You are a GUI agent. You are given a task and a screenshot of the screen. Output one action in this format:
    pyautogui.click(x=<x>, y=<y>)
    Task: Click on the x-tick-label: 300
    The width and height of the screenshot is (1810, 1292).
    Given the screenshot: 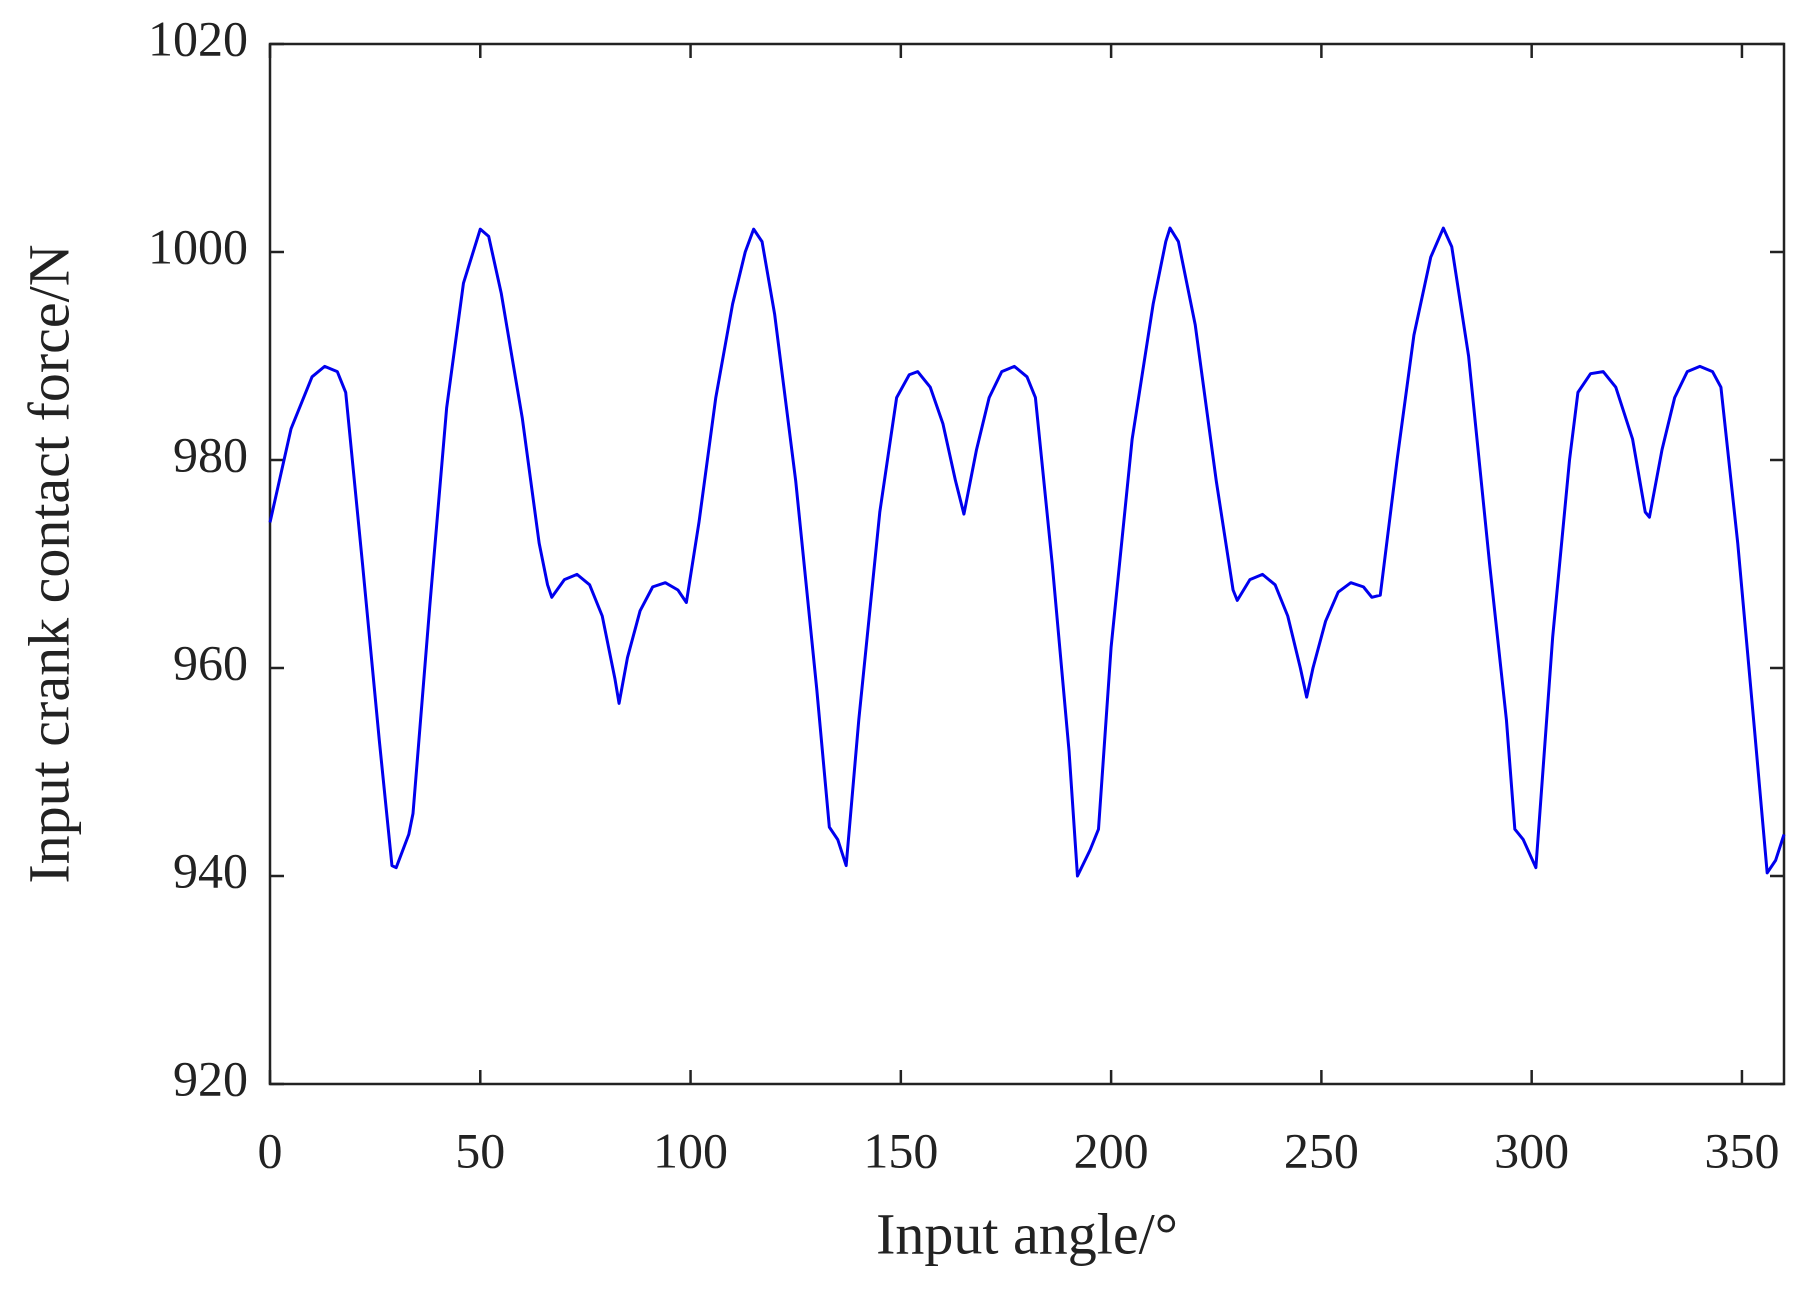 What is the action you would take?
    pyautogui.click(x=1531, y=1150)
    